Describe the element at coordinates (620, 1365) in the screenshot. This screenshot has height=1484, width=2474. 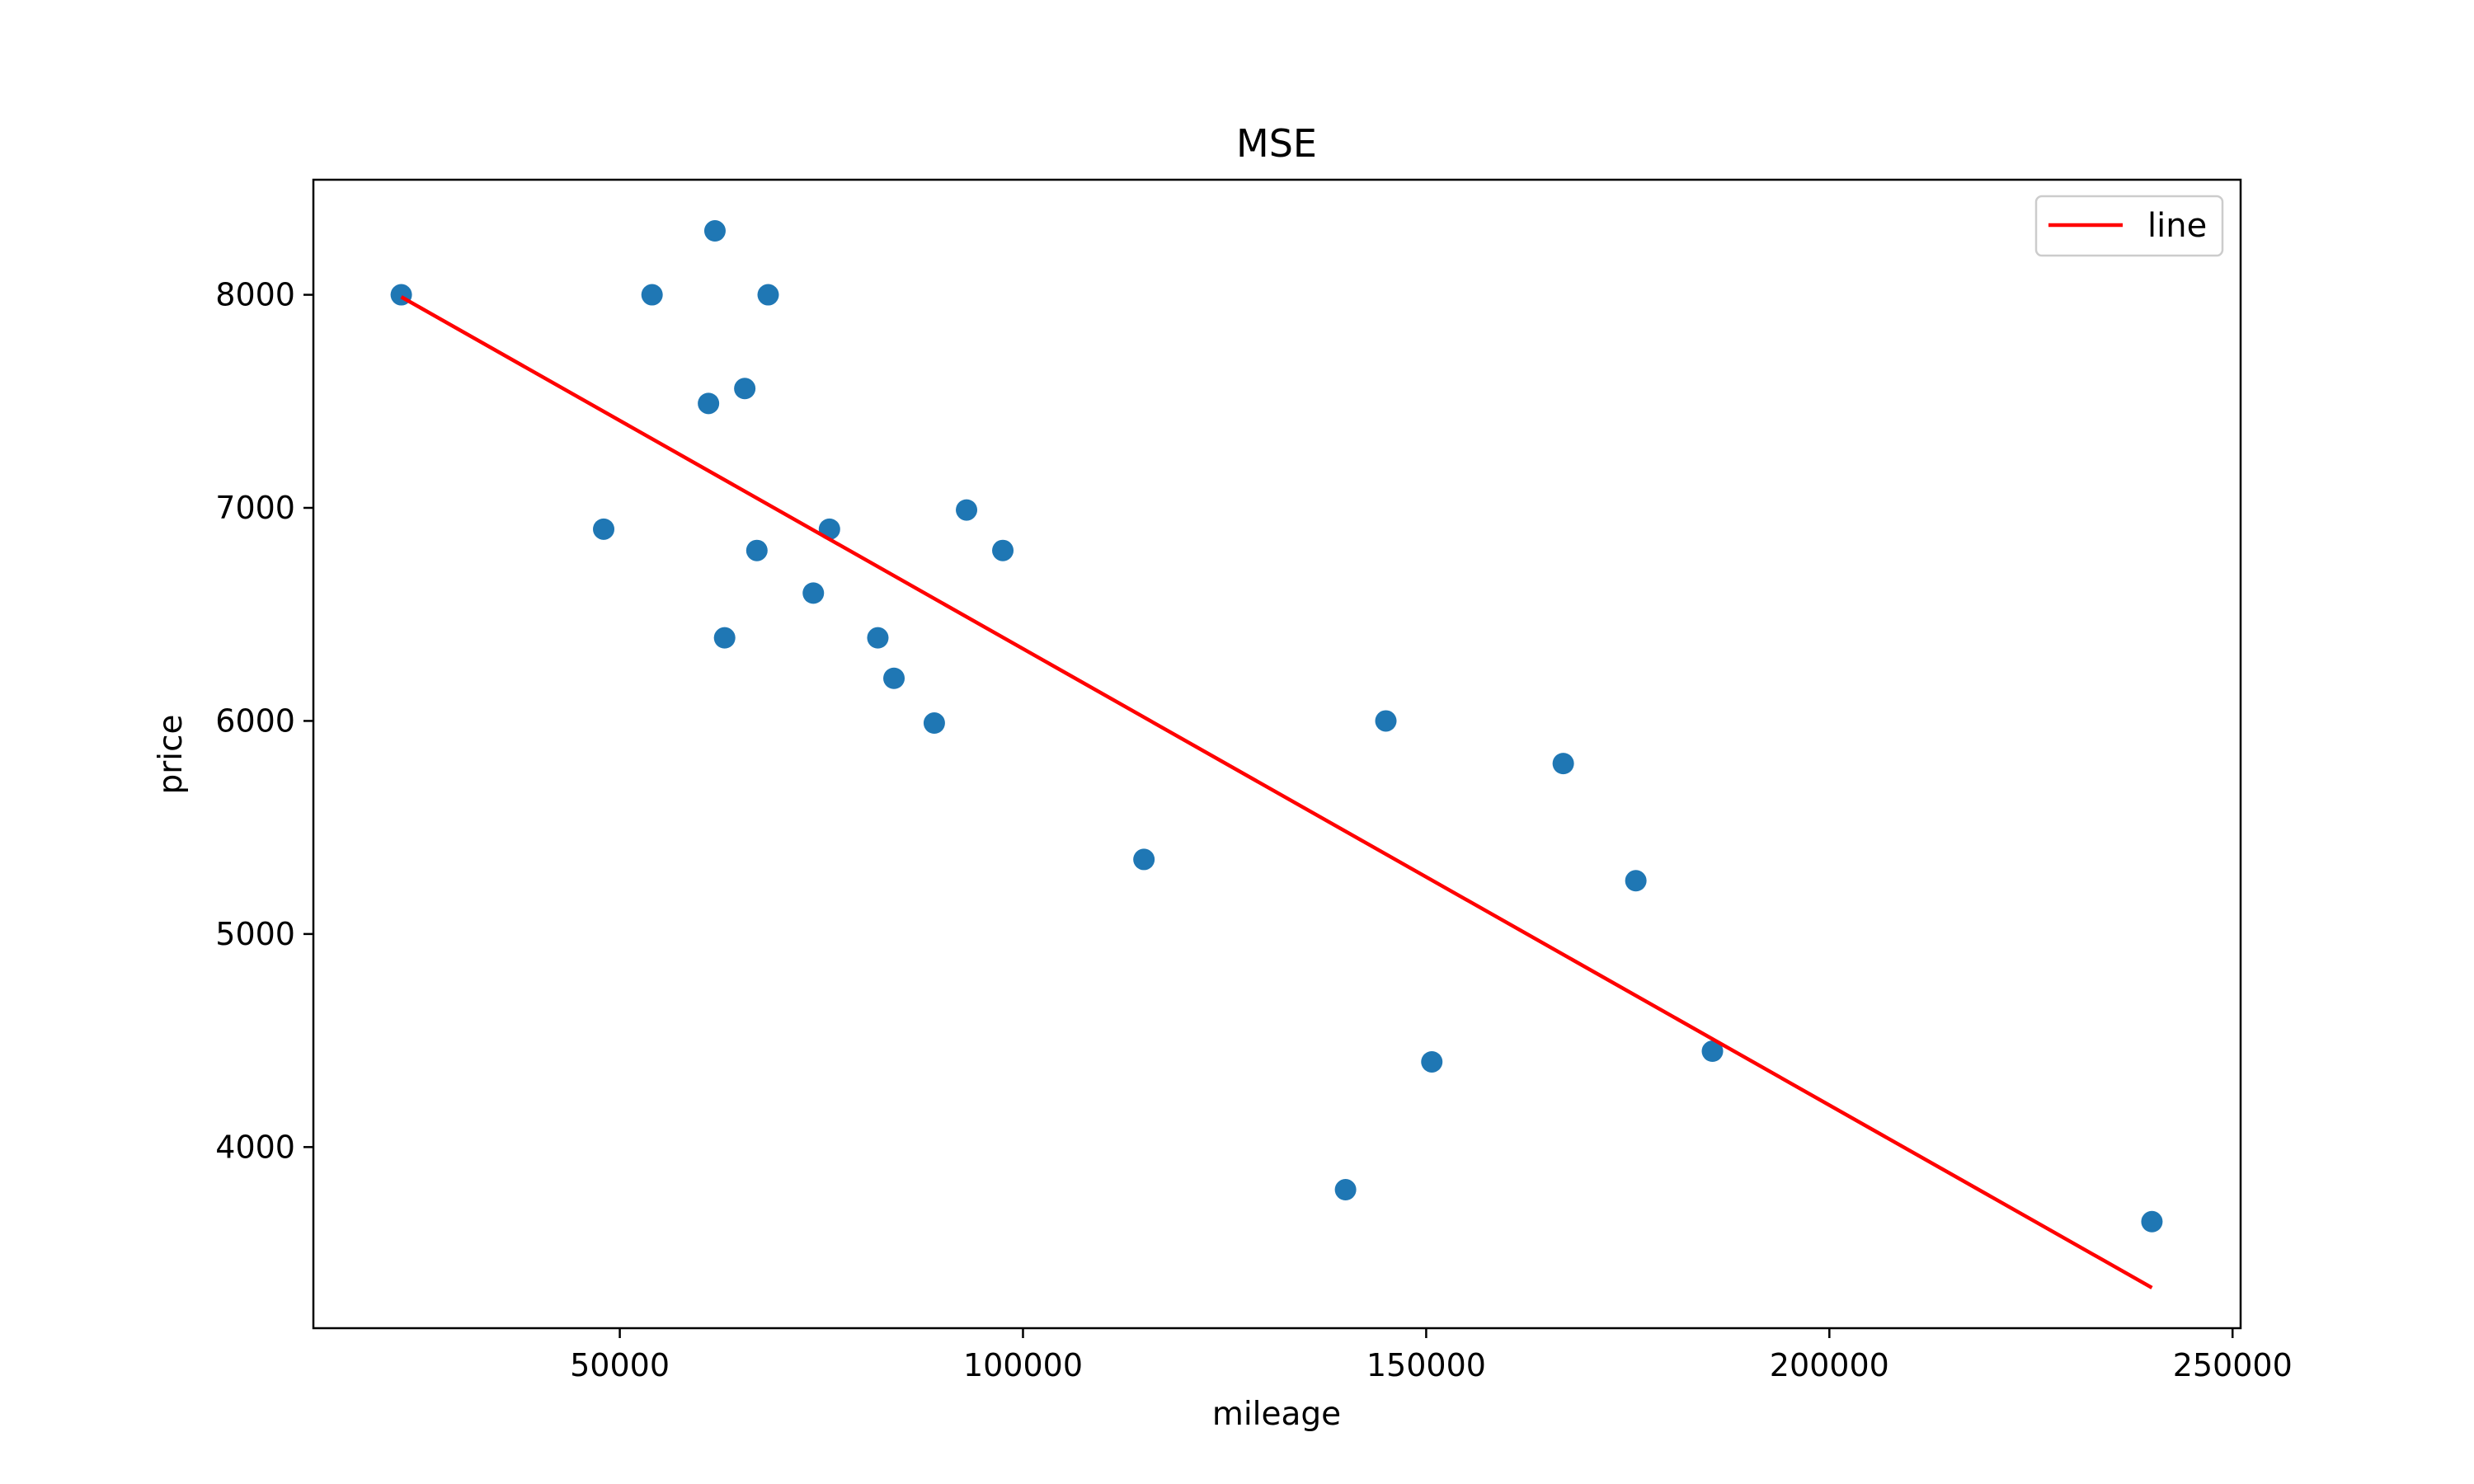
I see `x-tick-label-0: 50000` at that location.